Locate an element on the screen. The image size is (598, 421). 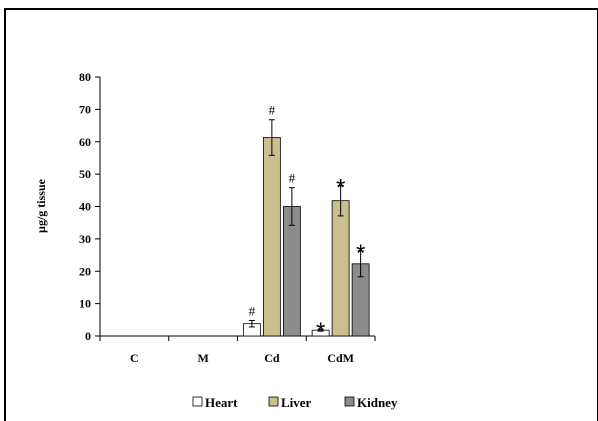
bar-liver-cdm is located at coordinates (340, 268).